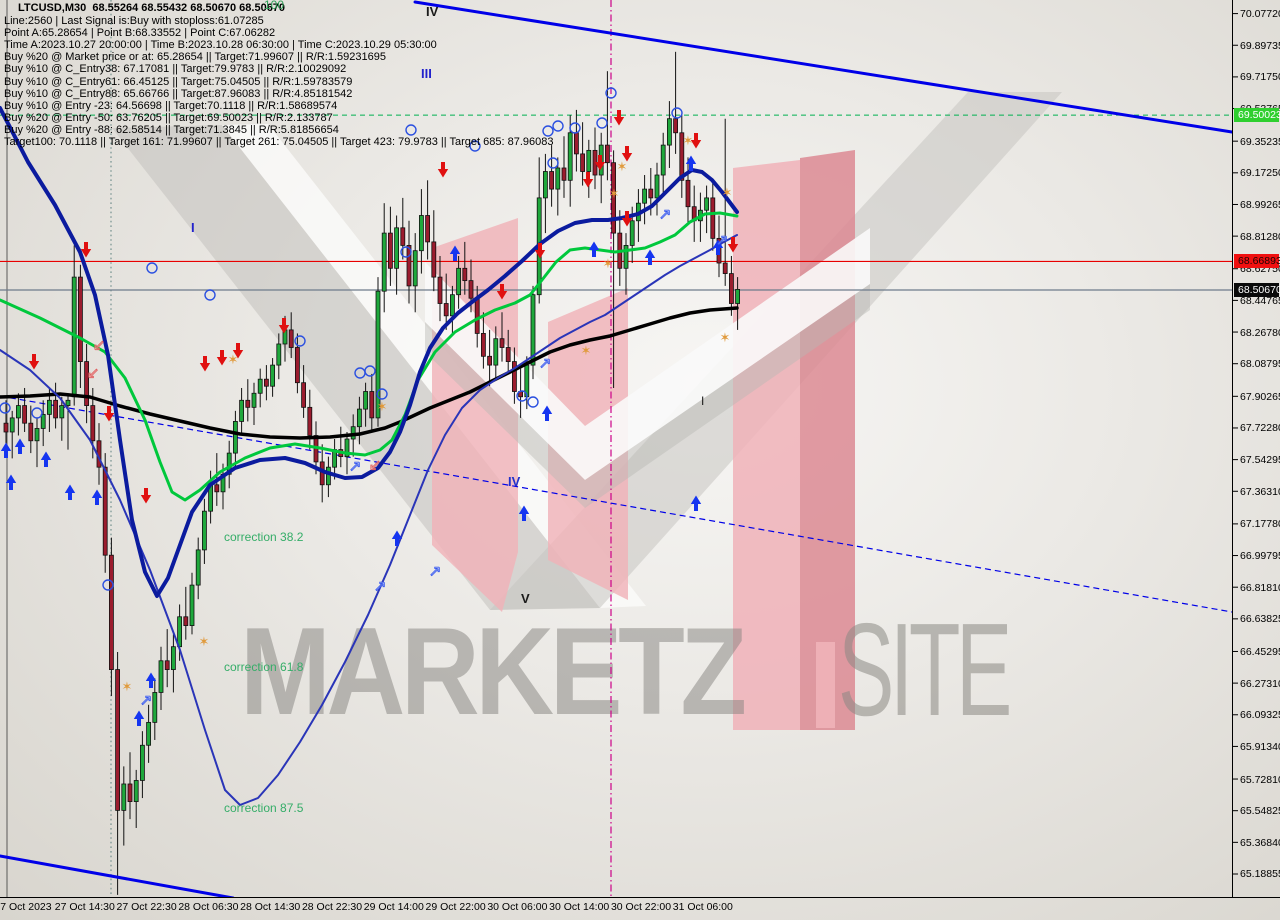 This screenshot has width=1280, height=920. Describe the element at coordinates (270, 907) in the screenshot. I see `time-tick-label: 28 Oct 14:30` at that location.